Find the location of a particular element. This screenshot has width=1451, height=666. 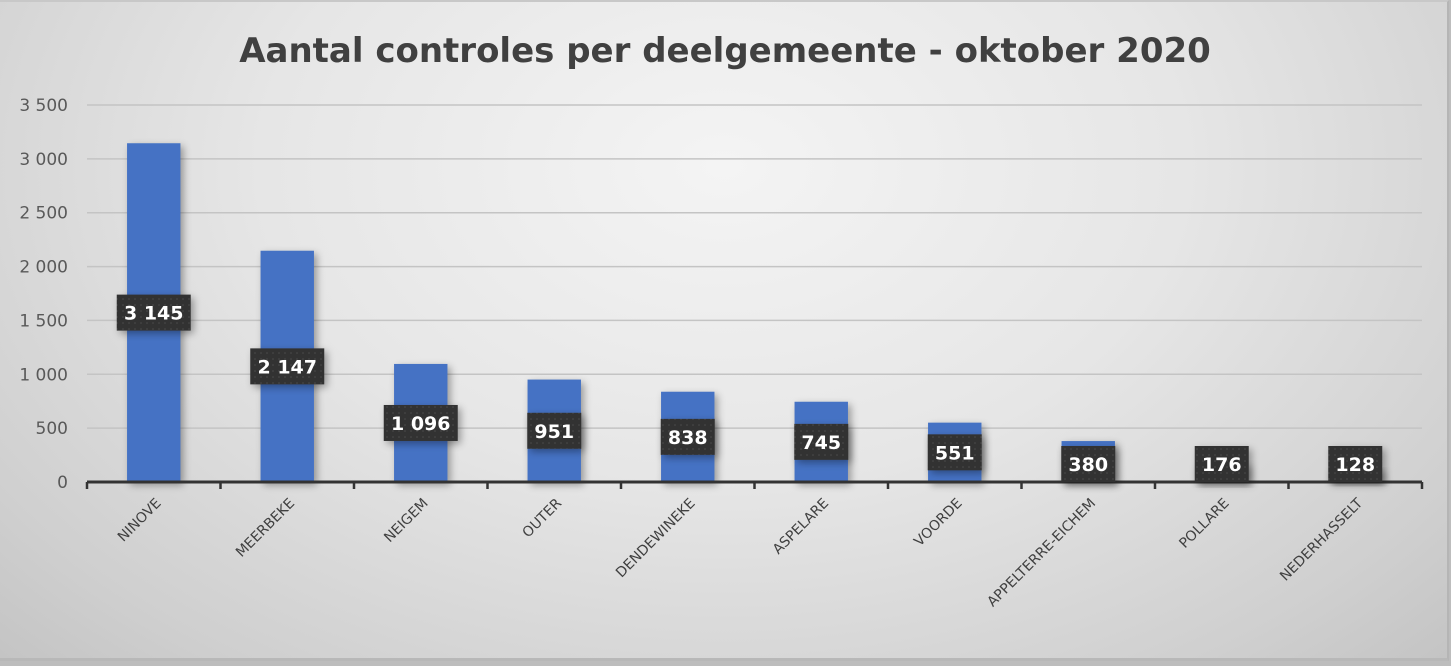

data-label-text: 176 is located at coordinates (1222, 465).